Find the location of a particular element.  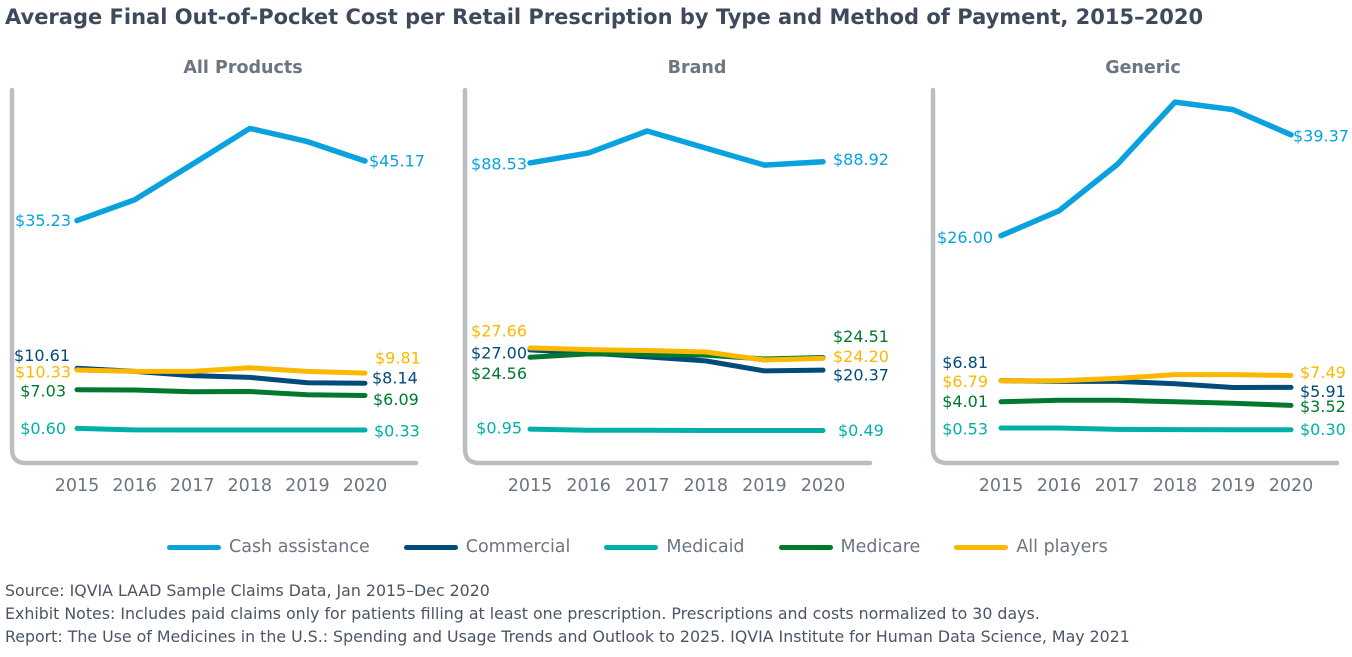

data-label-end-cash-assistance: $45.17 is located at coordinates (397, 160).